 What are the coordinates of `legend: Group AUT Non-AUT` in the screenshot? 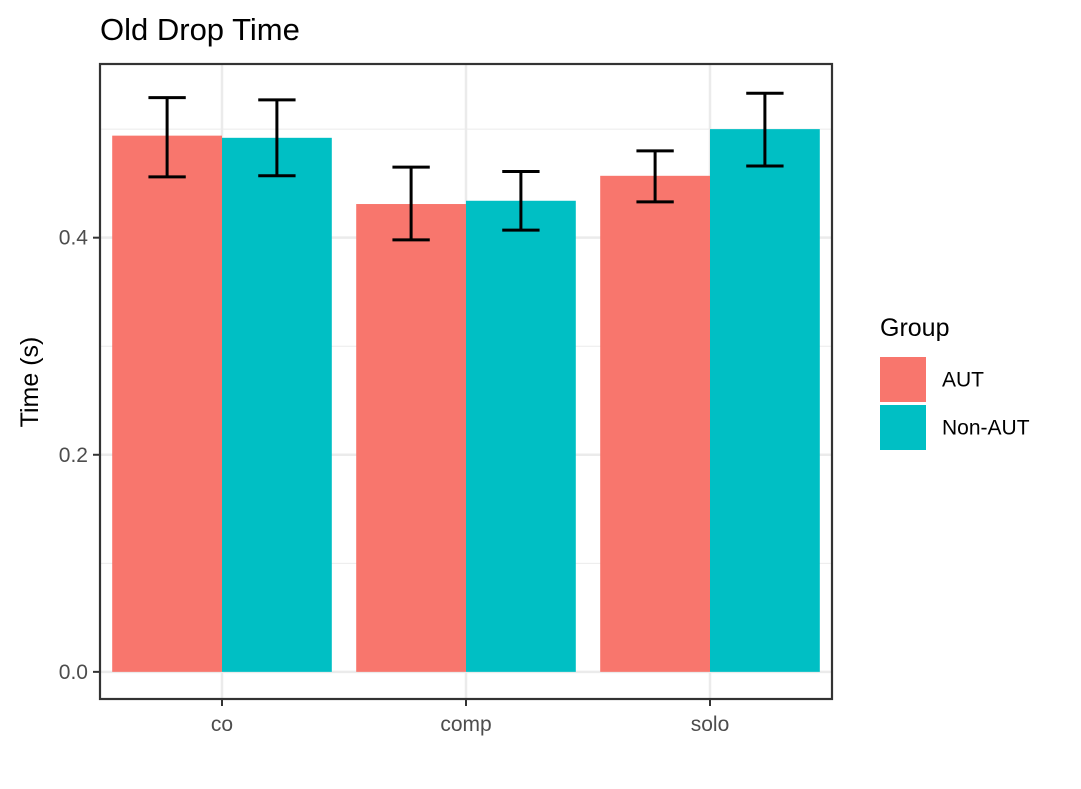 It's located at (955, 382).